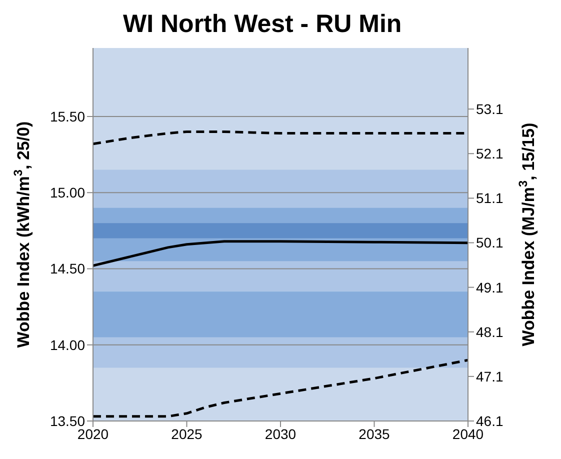 The image size is (561, 459). Describe the element at coordinates (490, 287) in the screenshot. I see `y2-tick-label: 49.1` at that location.